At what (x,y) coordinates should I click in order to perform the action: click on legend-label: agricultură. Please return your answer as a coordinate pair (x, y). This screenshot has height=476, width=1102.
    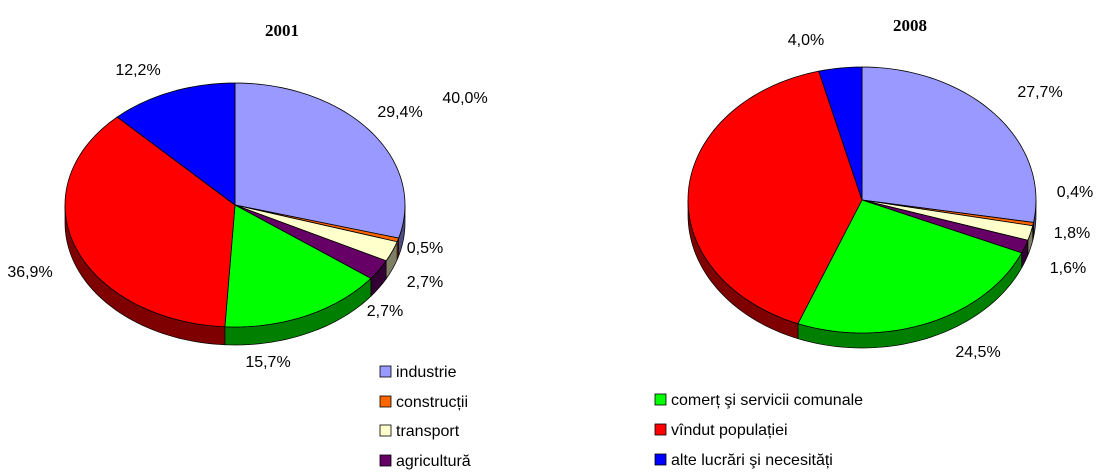
    Looking at the image, I should click on (433, 461).